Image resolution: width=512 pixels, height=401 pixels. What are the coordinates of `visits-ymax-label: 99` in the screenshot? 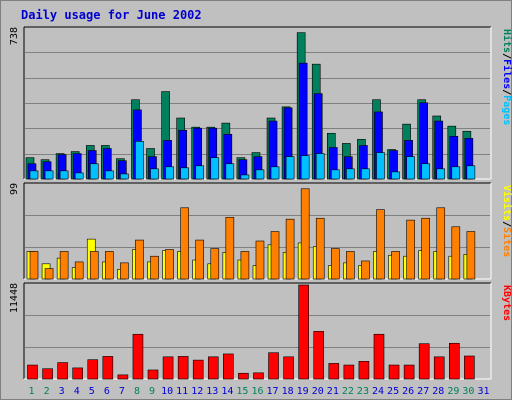 It's located at (14, 189).